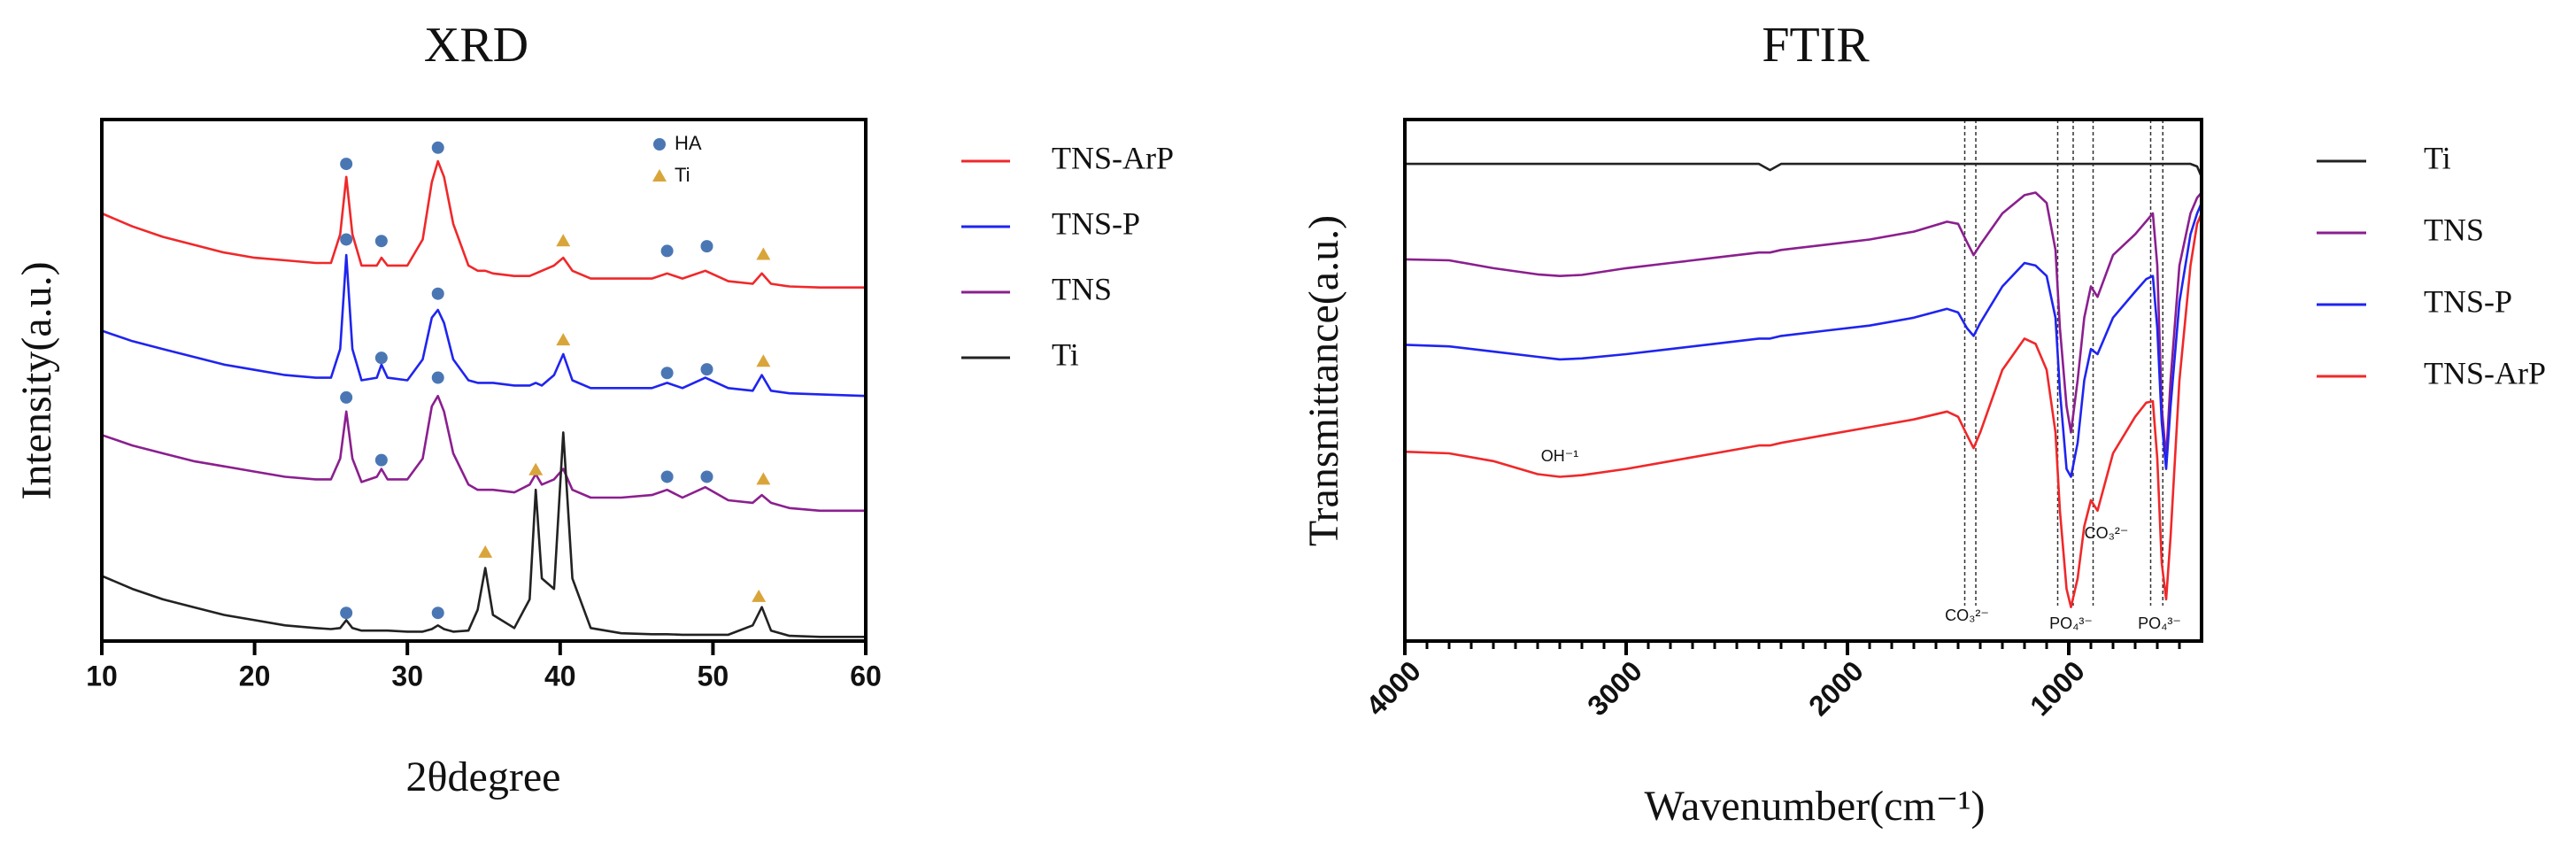  I want to click on x-axis-label: Wavenumber(cm⁻¹), so click(1814, 806).